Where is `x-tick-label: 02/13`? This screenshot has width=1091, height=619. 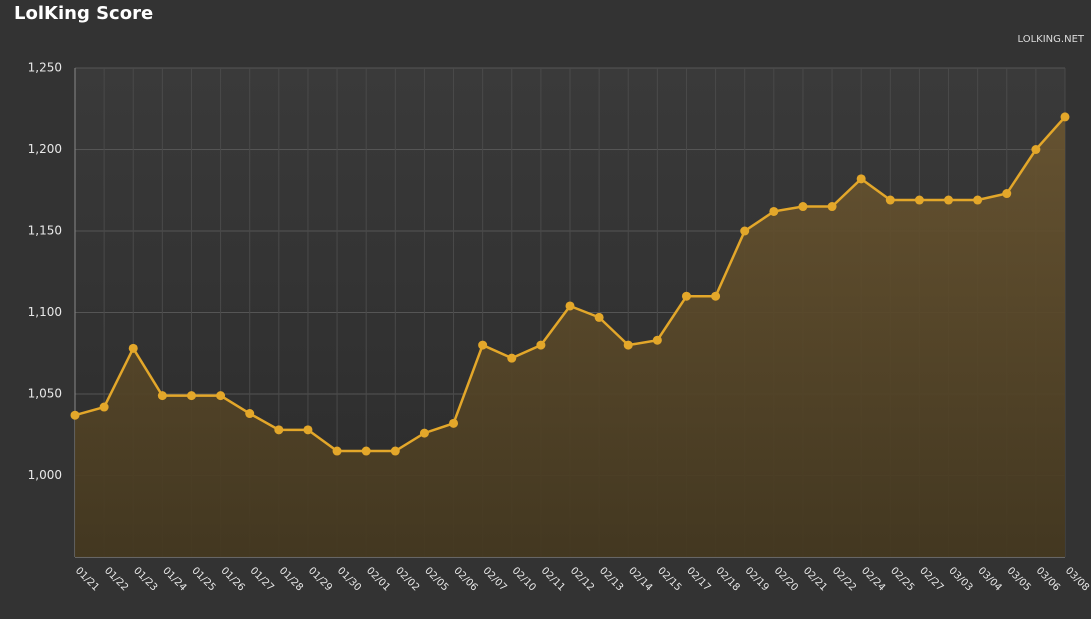 x-tick-label: 02/13 is located at coordinates (611, 579).